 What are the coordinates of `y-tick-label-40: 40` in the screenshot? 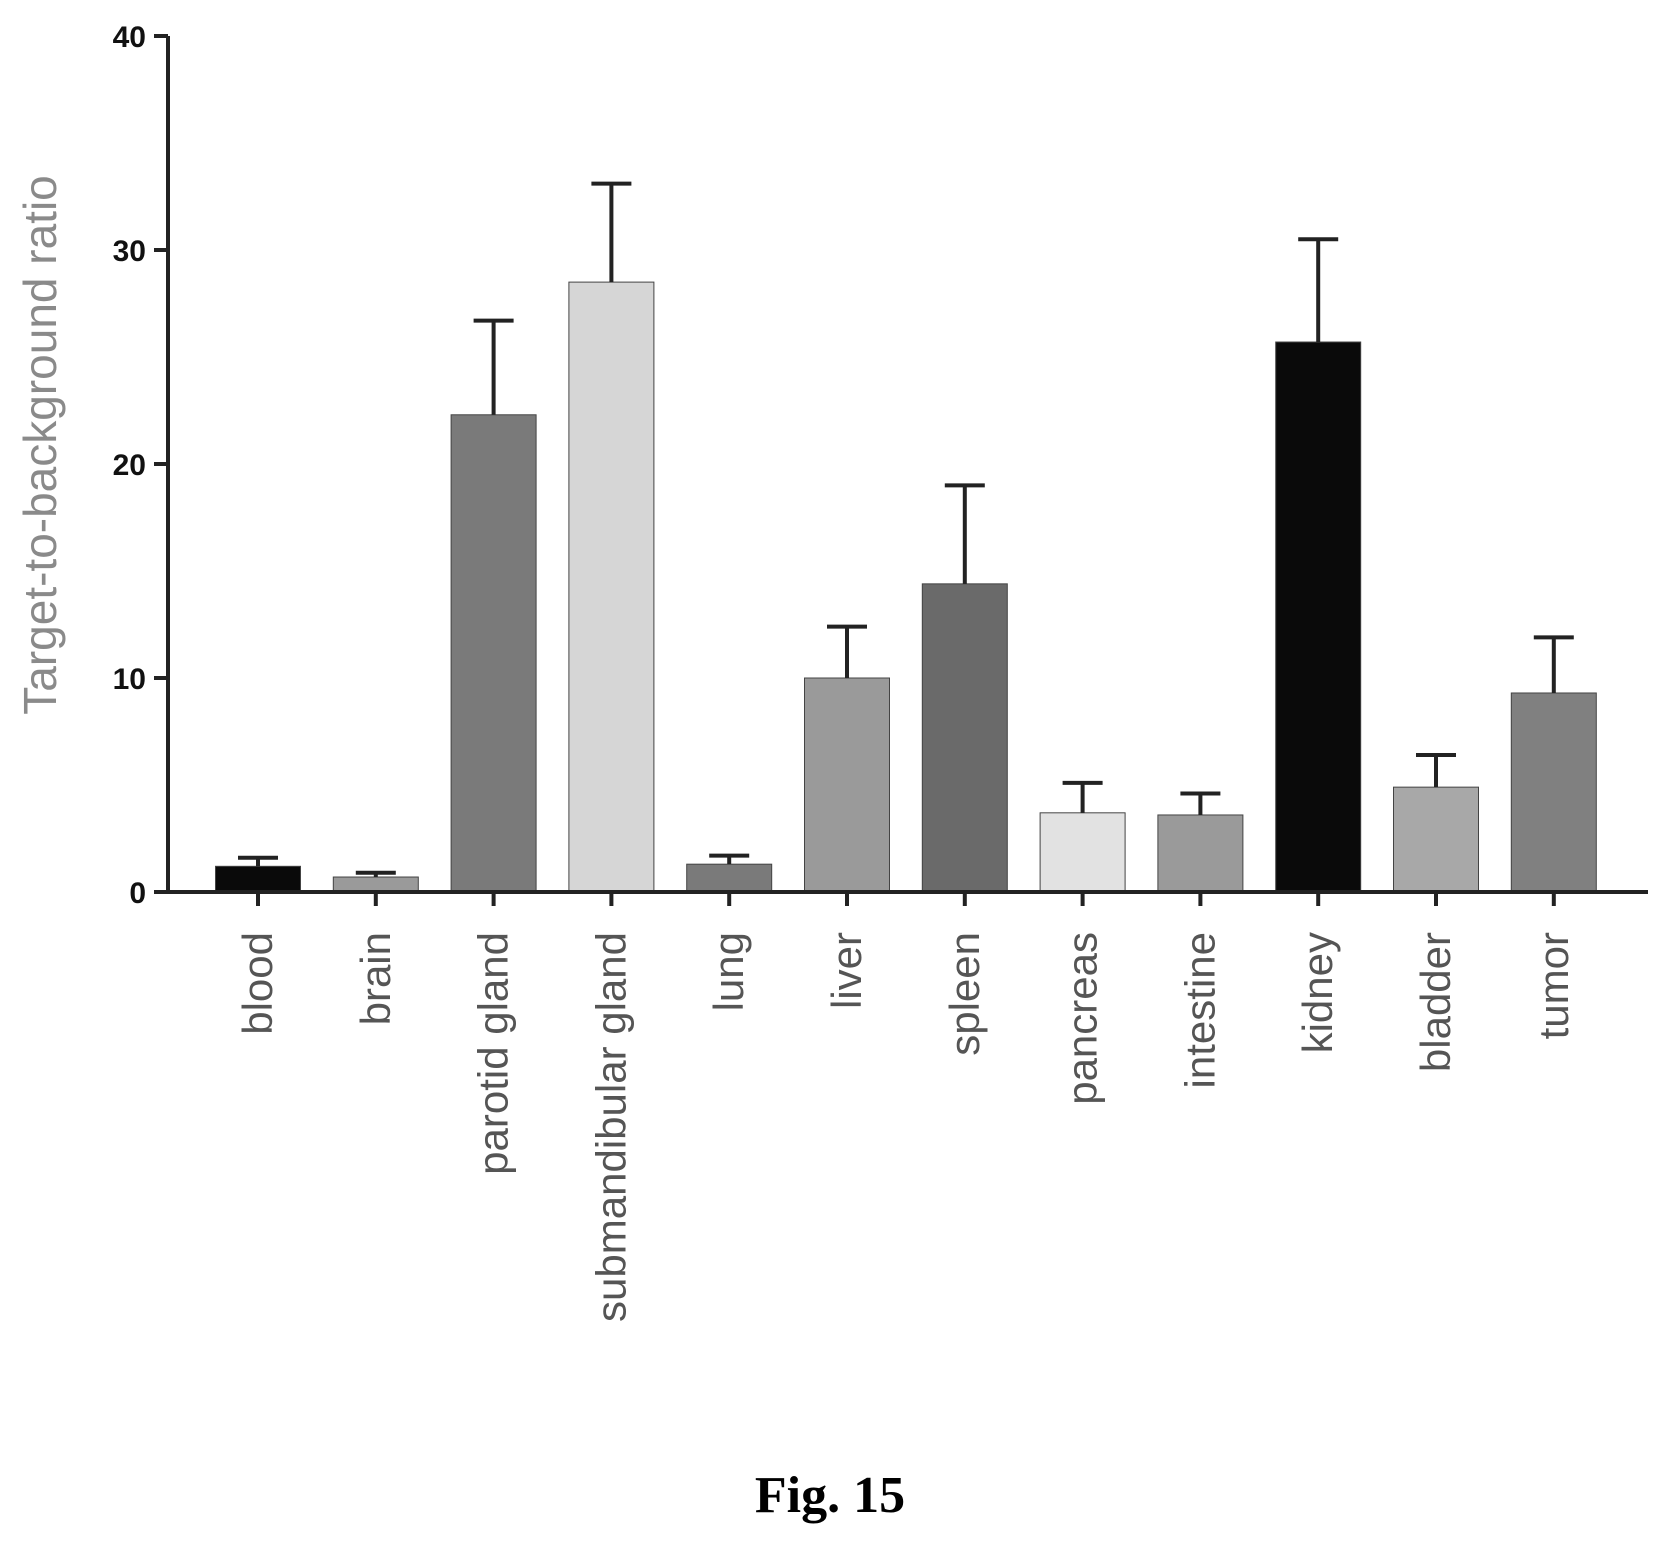 It's located at (129, 37).